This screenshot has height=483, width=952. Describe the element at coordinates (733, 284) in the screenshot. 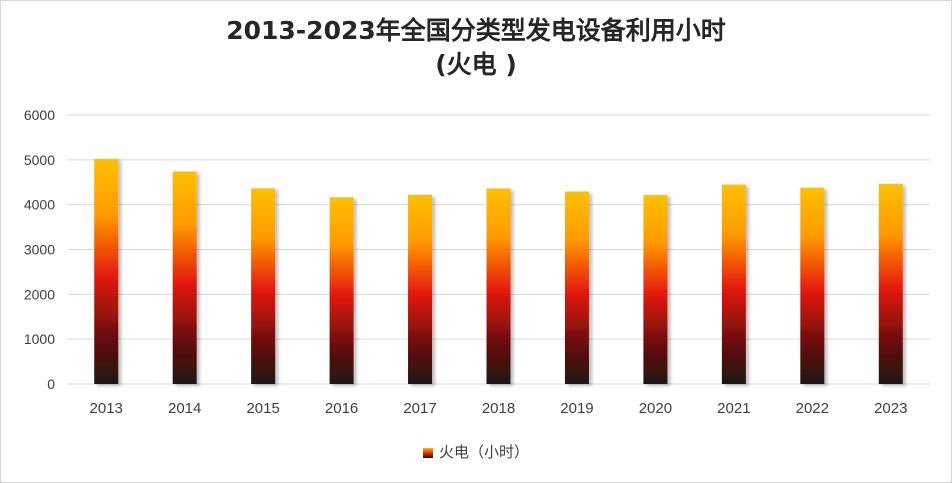

I see `bar-2021` at that location.